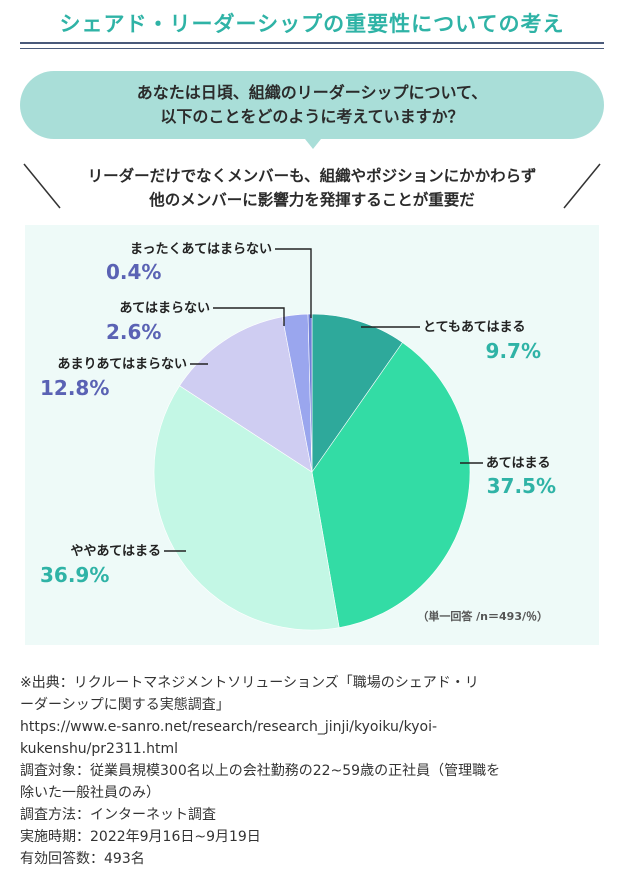  I want to click on left-slash-decoration, so click(42, 186).